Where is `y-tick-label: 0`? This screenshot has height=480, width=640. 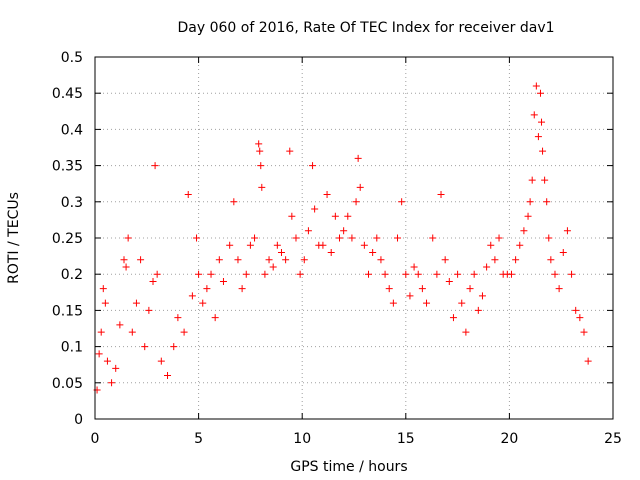
y-tick-label: 0 is located at coordinates (78, 420).